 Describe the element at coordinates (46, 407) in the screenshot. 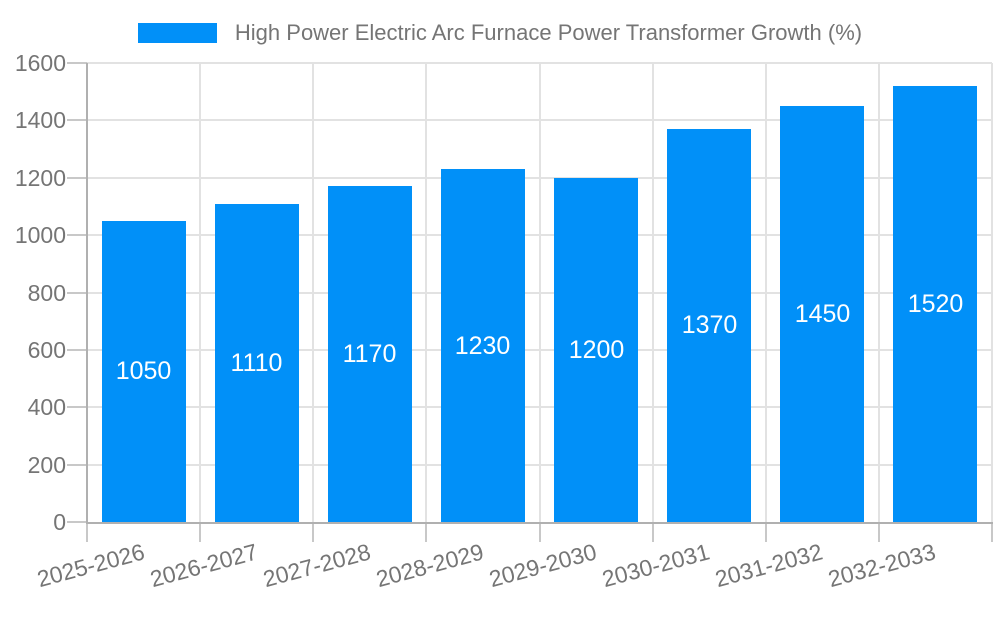

I see `y-tick-label: 400` at that location.